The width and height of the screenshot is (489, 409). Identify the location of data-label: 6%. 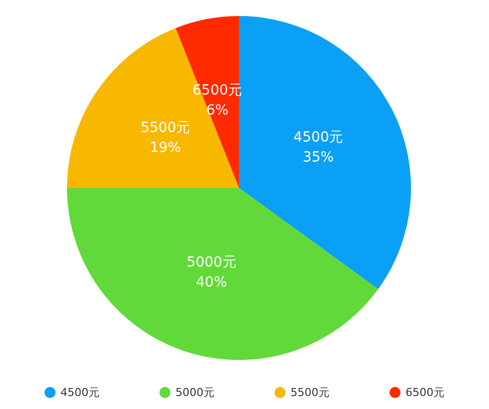
(217, 110).